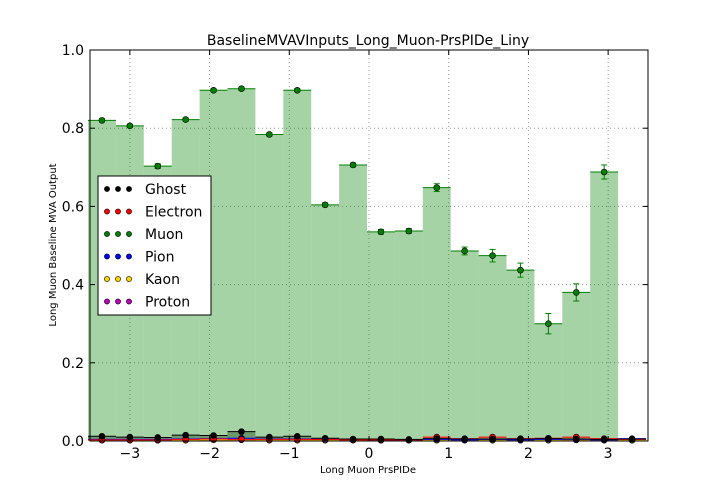 This screenshot has width=720, height=504. I want to click on x-tick-label: 1, so click(448, 454).